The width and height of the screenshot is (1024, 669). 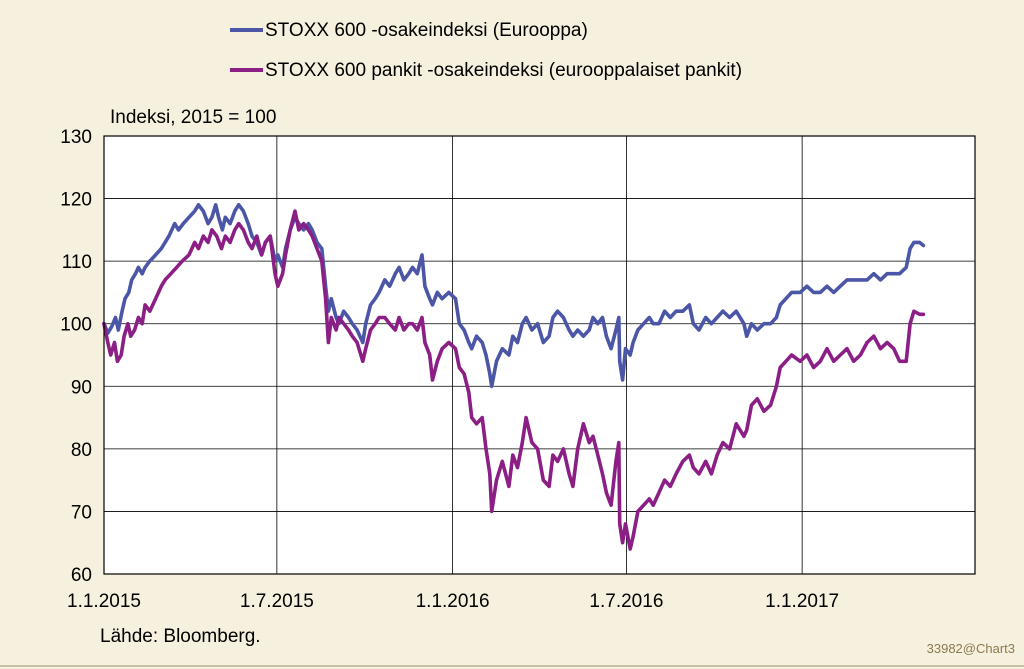 I want to click on x-tick-label: 1.1.2016, so click(x=453, y=601).